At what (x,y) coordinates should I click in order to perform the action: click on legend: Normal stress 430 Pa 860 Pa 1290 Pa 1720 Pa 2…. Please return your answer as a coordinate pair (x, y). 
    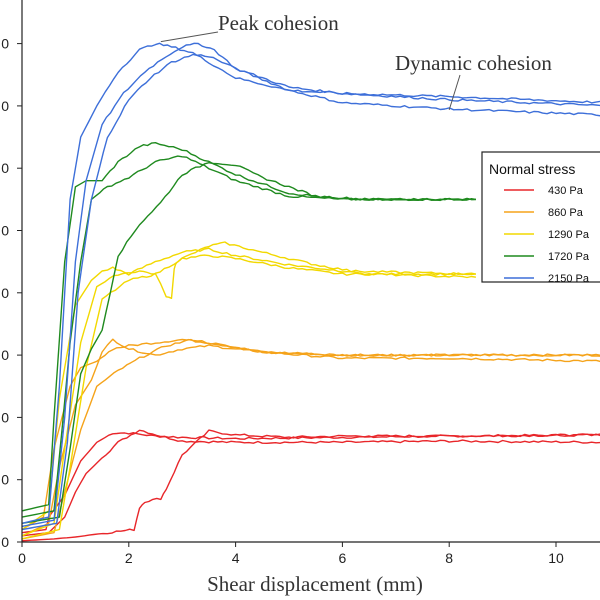
    Looking at the image, I should click on (540, 218).